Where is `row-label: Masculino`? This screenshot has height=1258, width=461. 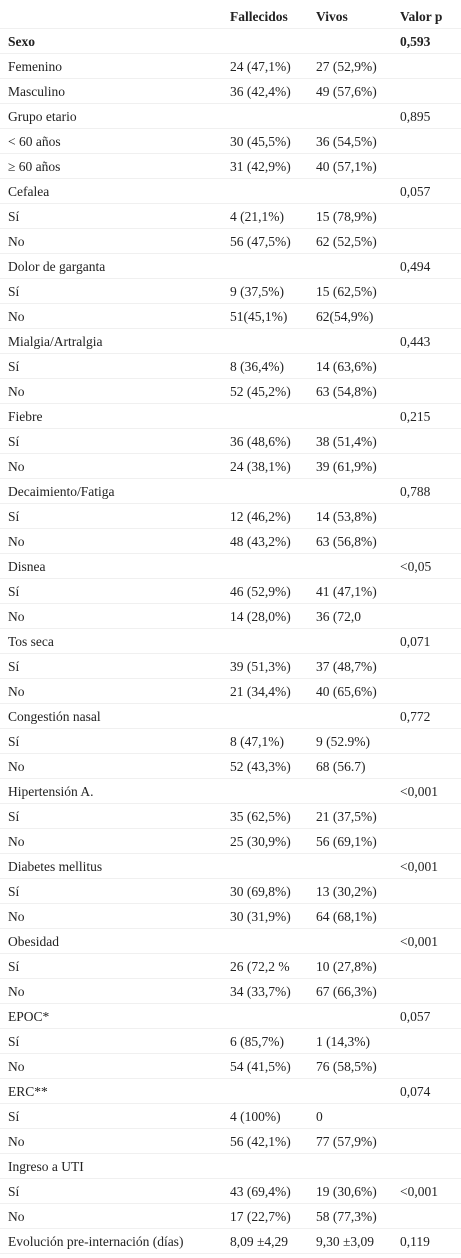
row-label: Masculino is located at coordinates (36, 91).